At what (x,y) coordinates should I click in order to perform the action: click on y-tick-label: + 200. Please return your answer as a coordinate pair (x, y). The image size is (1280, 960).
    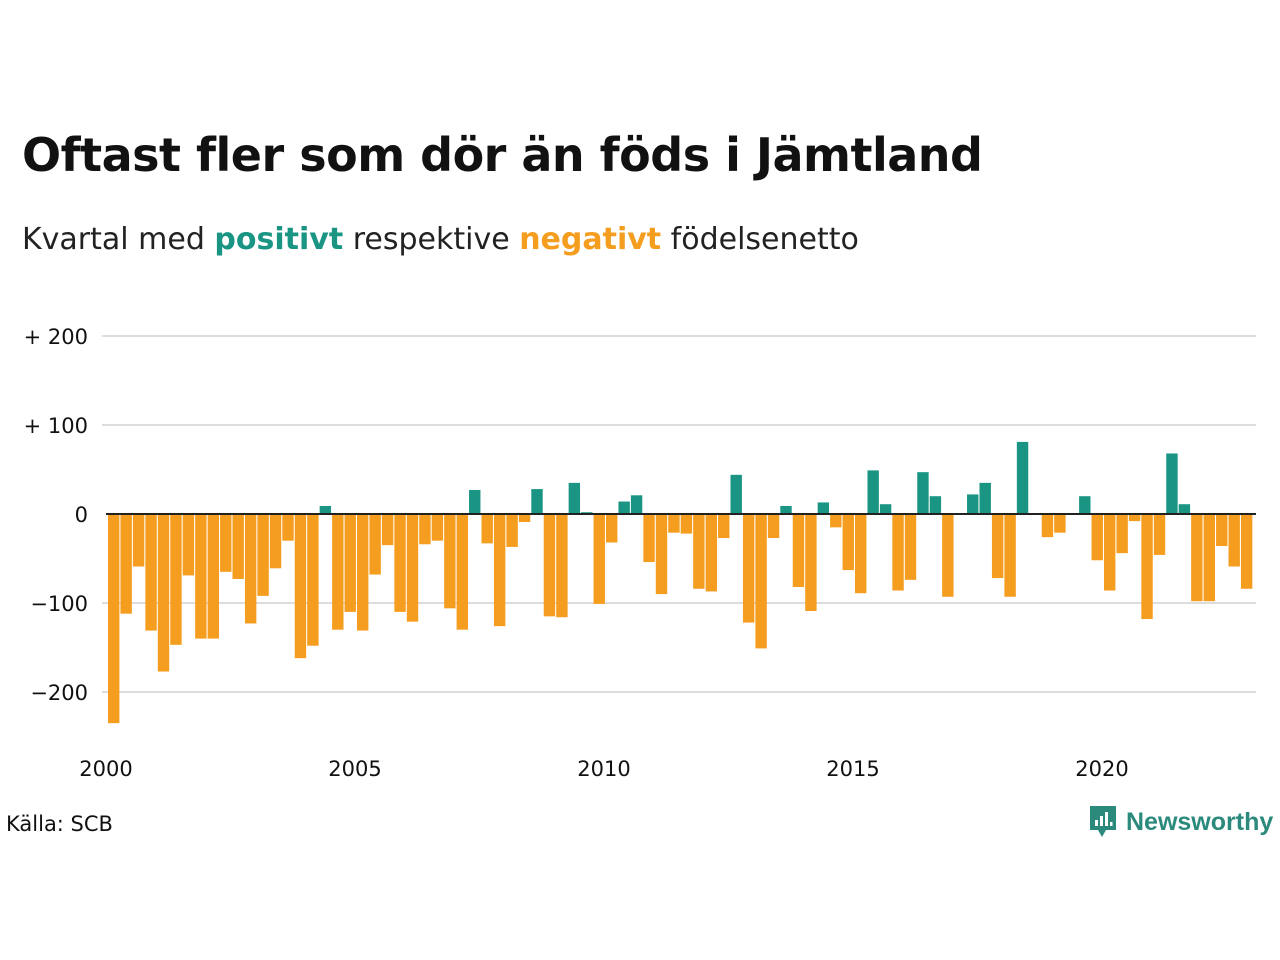
    Looking at the image, I should click on (56, 337).